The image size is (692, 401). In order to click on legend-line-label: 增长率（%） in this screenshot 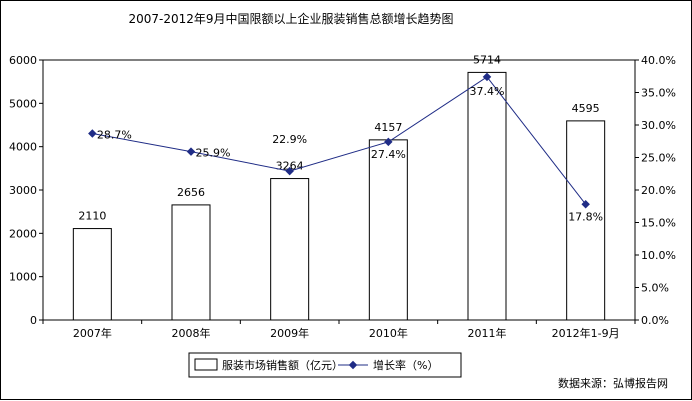, I will do `click(405, 365)`.